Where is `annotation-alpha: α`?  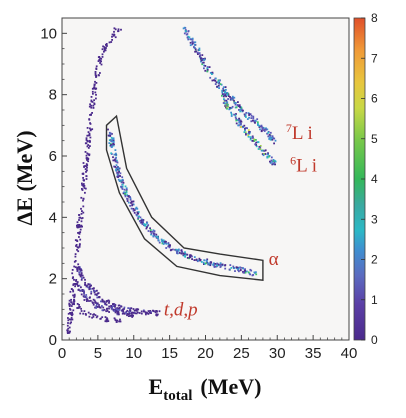
annotation-alpha: α is located at coordinates (274, 259).